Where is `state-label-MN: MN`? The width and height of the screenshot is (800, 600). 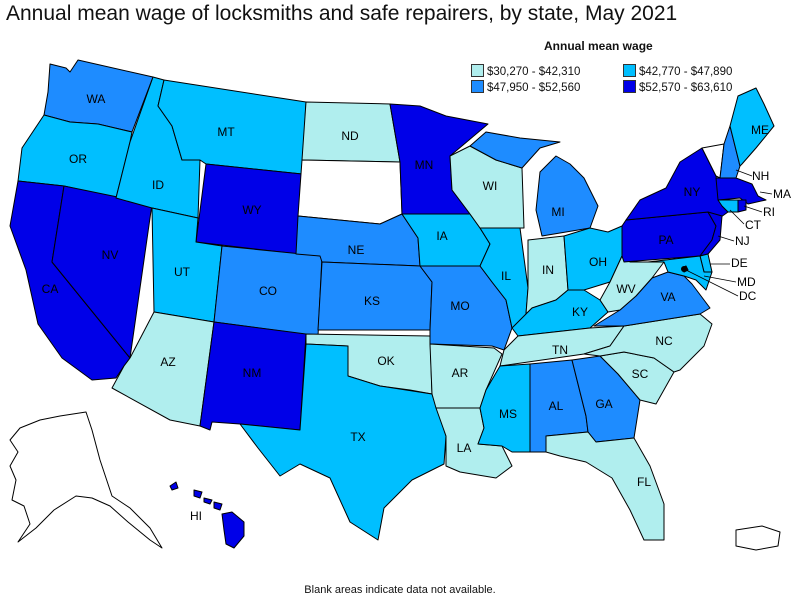 state-label-MN: MN is located at coordinates (424, 165).